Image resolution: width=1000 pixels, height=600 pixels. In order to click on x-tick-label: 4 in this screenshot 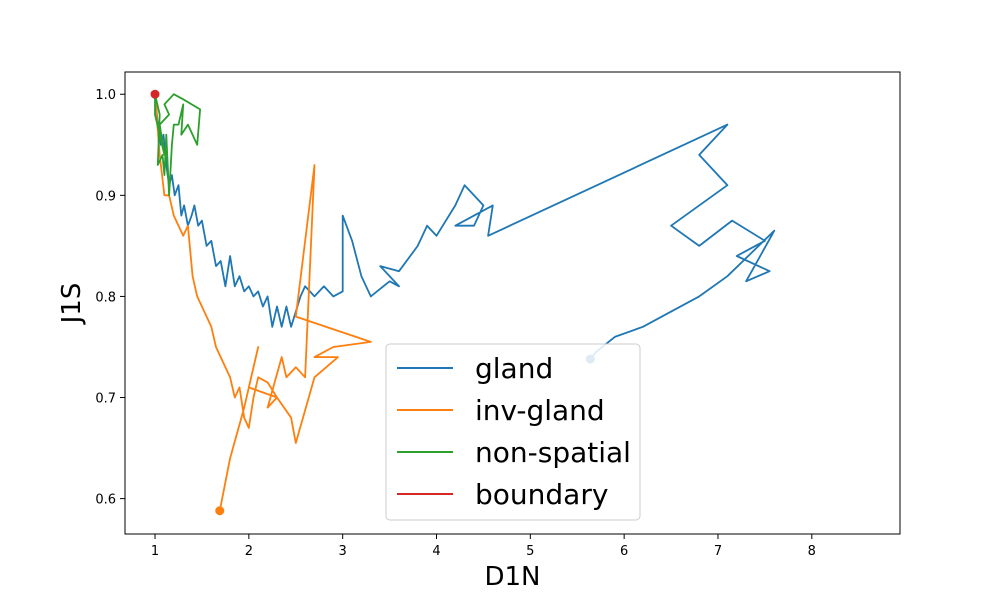, I will do `click(436, 551)`.